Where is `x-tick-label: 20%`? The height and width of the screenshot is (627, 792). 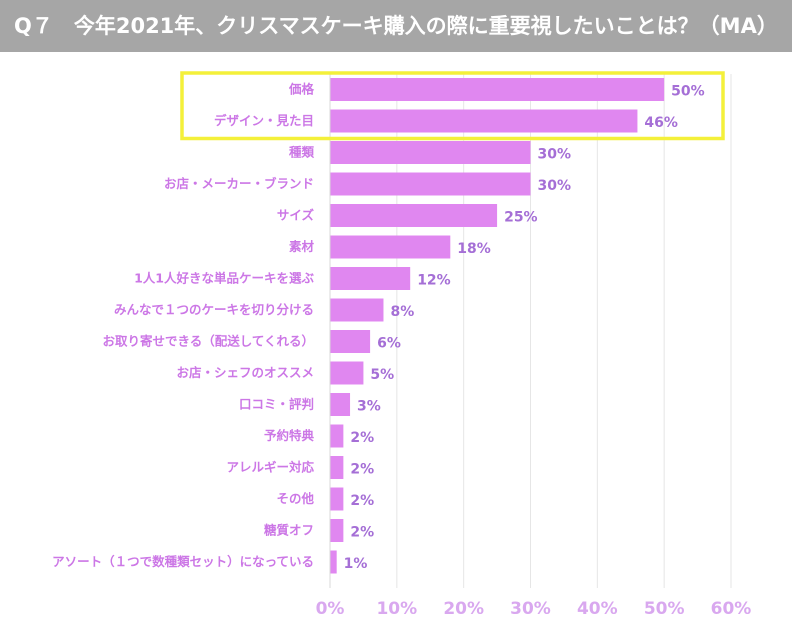
x-tick-label: 20% is located at coordinates (463, 609).